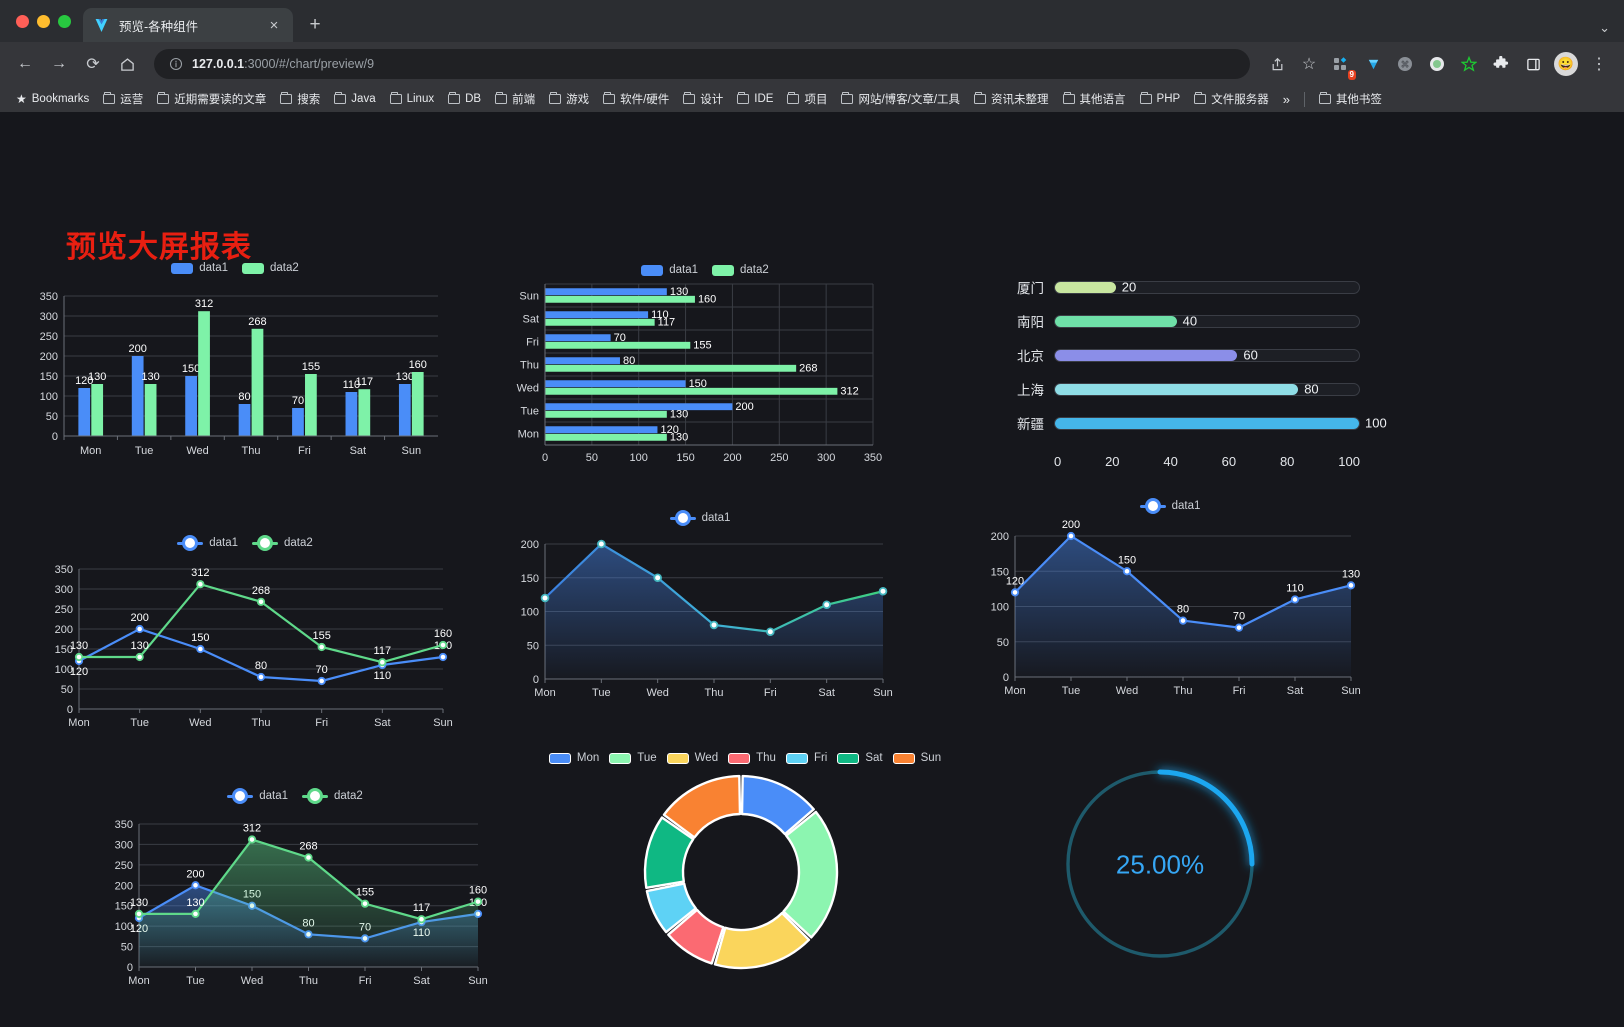 This screenshot has height=1027, width=1624. What do you see at coordinates (211, 99) in the screenshot?
I see `bookmark-folder: 近期需要读的文章` at bounding box center [211, 99].